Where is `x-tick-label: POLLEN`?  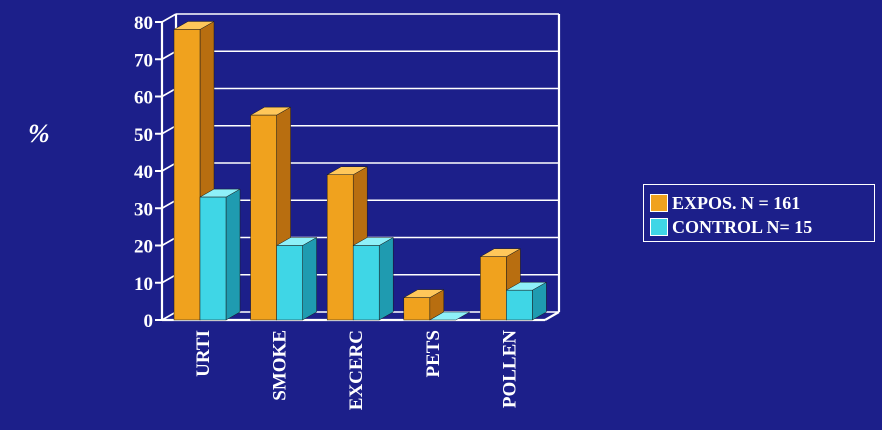 x-tick-label: POLLEN is located at coordinates (509, 369).